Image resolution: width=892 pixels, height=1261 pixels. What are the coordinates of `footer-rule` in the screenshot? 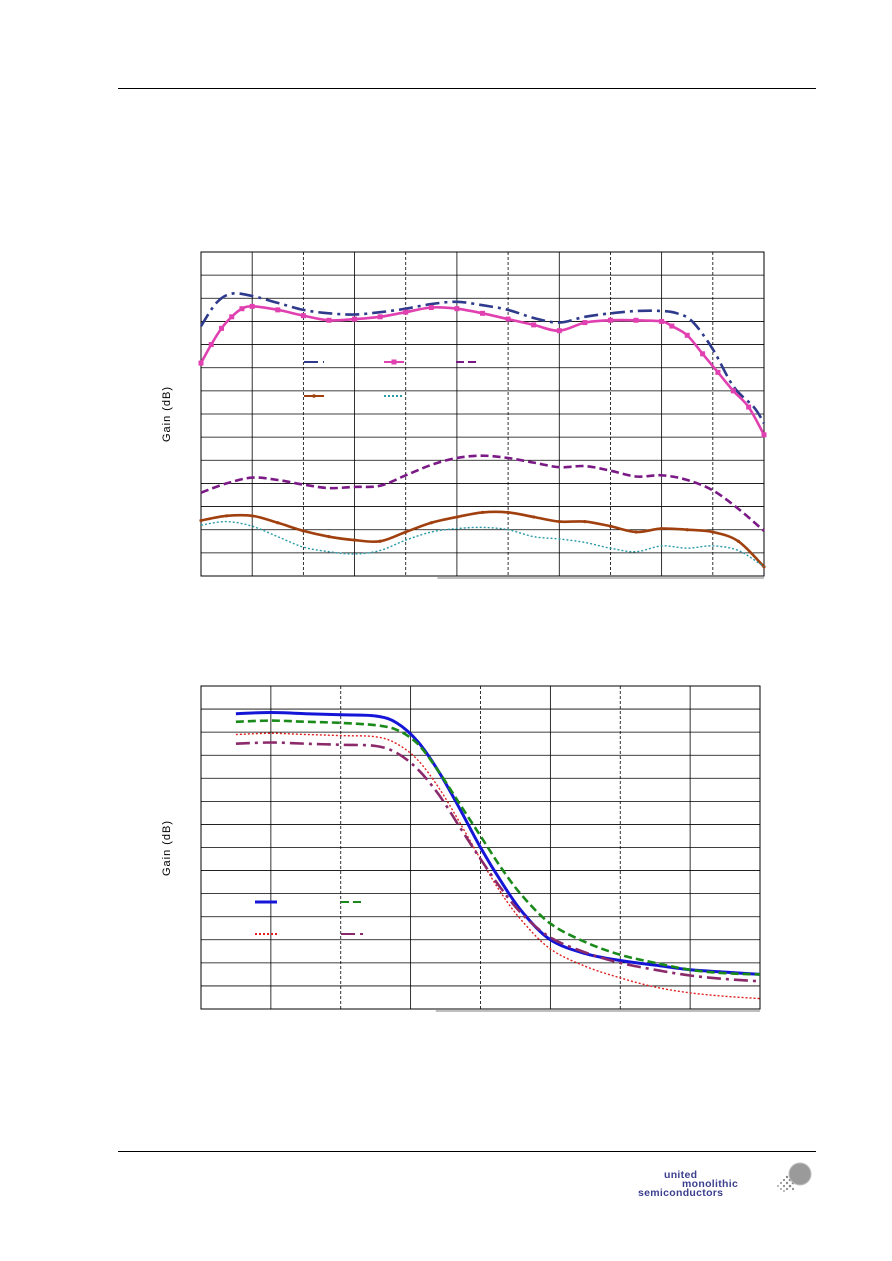 It's located at (467, 1151).